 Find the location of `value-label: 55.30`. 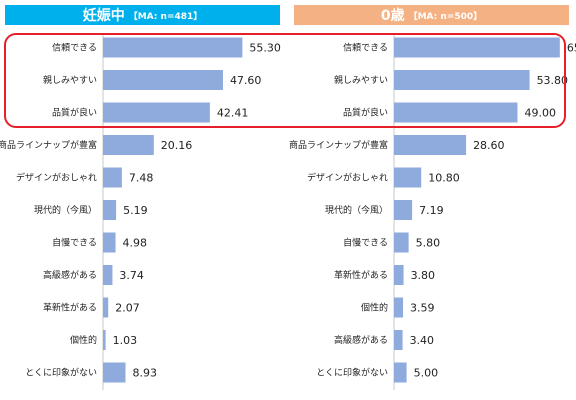

value-label: 55.30 is located at coordinates (265, 48).